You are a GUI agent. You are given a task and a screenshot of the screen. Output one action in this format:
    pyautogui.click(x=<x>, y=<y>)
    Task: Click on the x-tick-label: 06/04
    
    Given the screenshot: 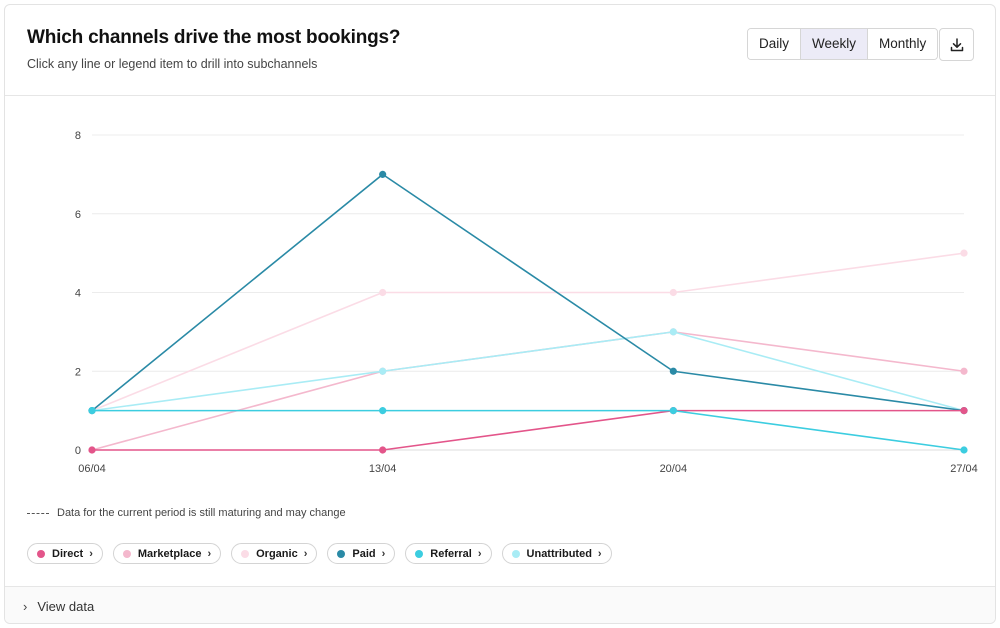 What is the action you would take?
    pyautogui.click(x=92, y=469)
    